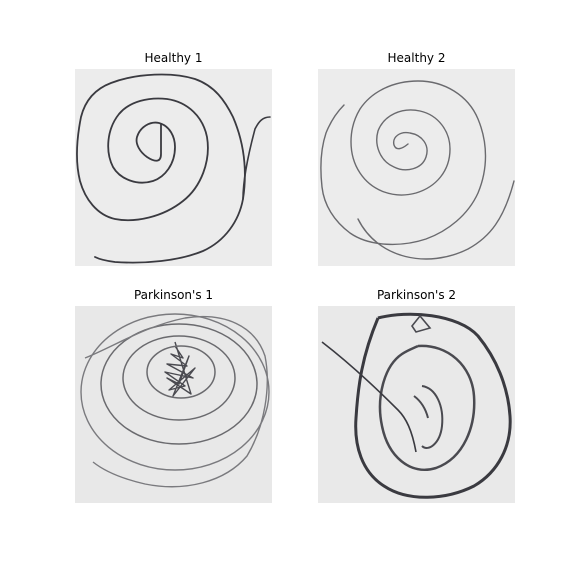  What do you see at coordinates (428, 417) in the screenshot?
I see `spiral-inner` at bounding box center [428, 417].